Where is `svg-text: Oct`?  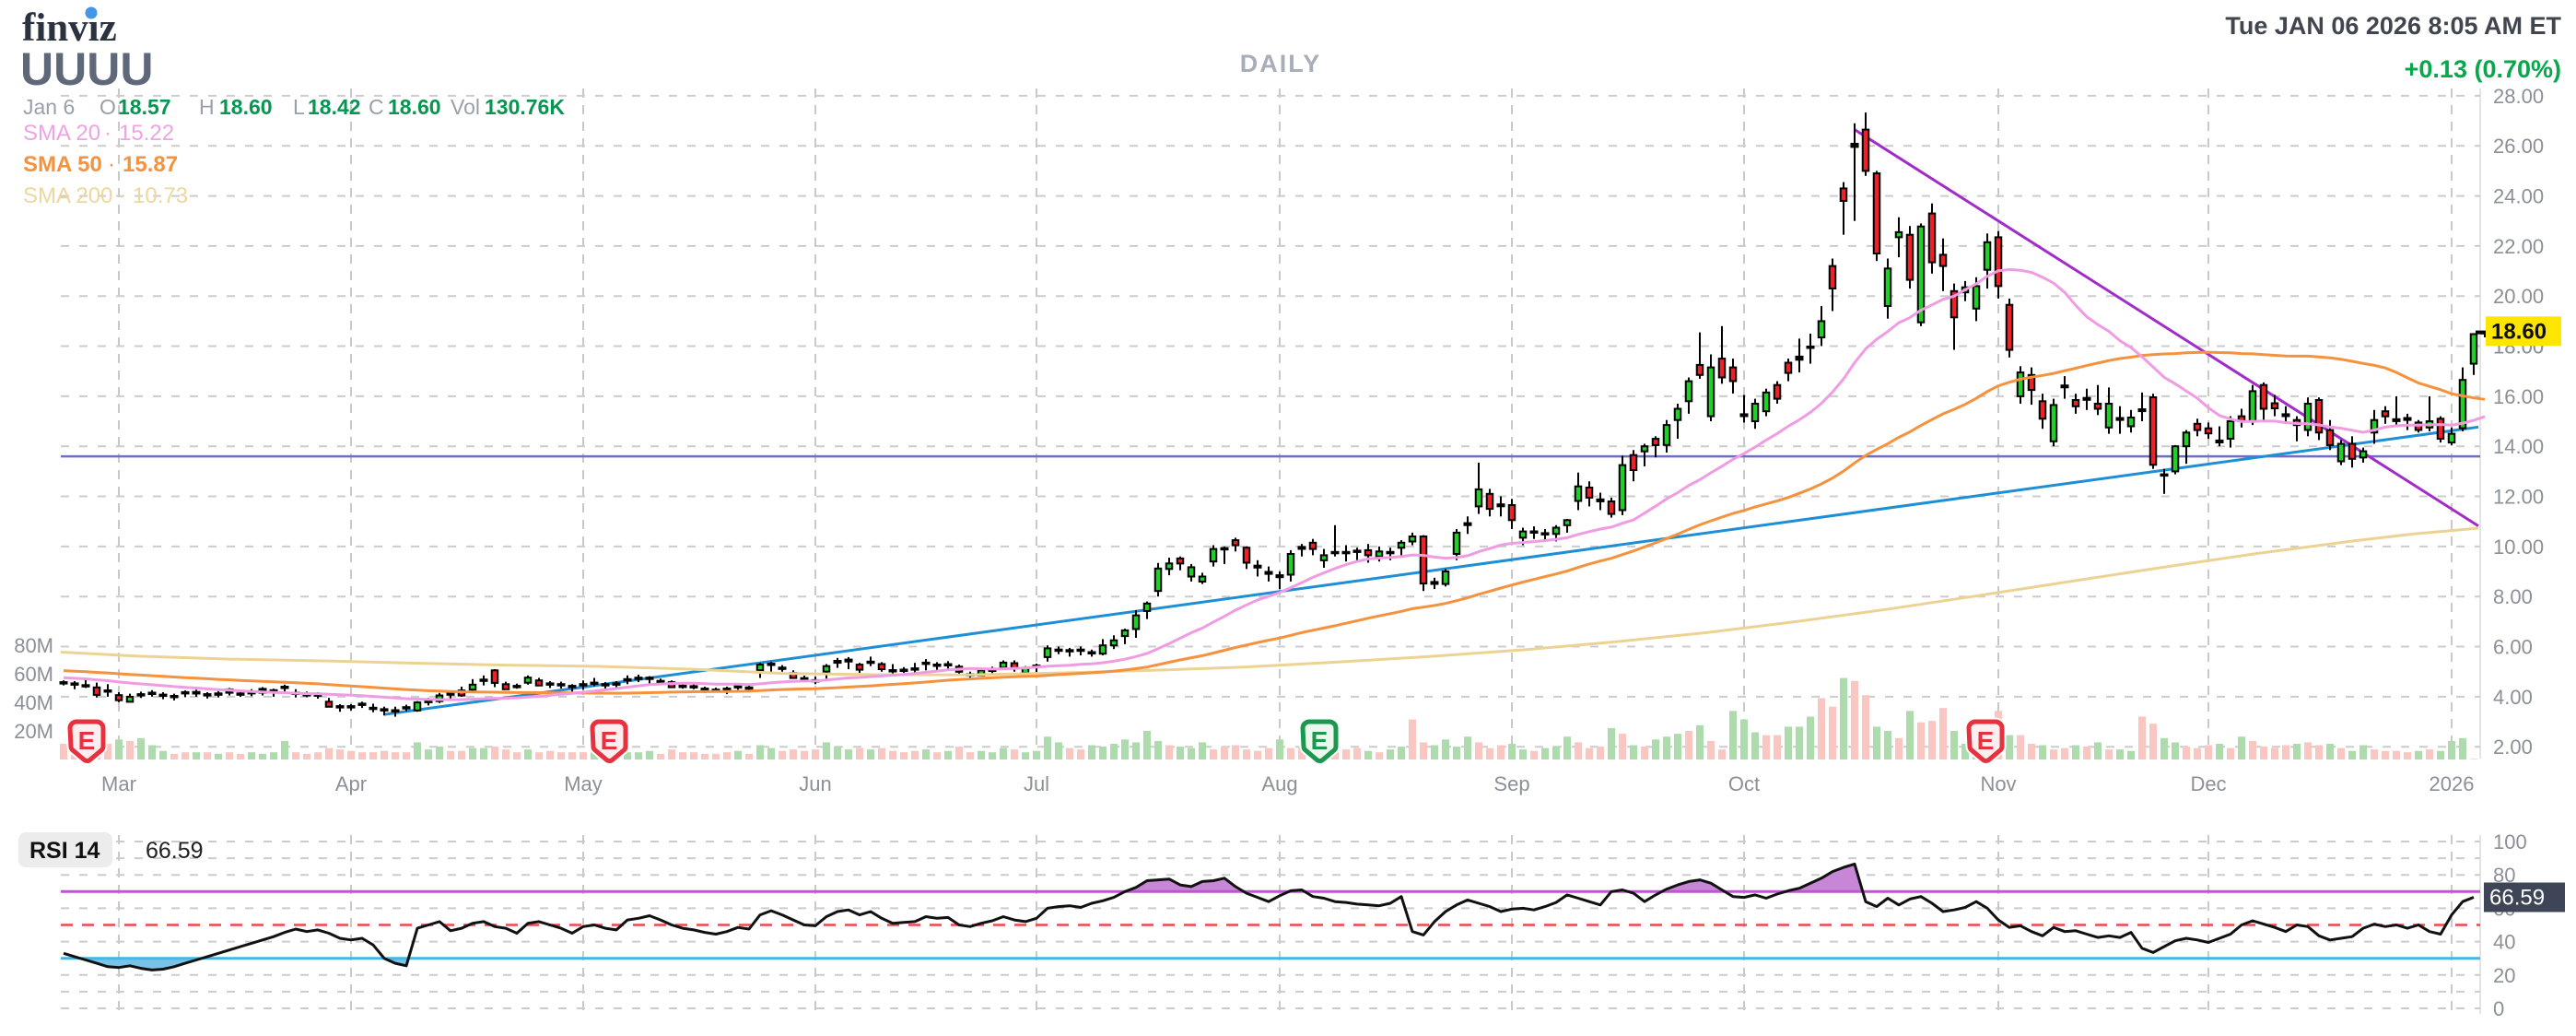
svg-text: Oct is located at coordinates (1744, 784).